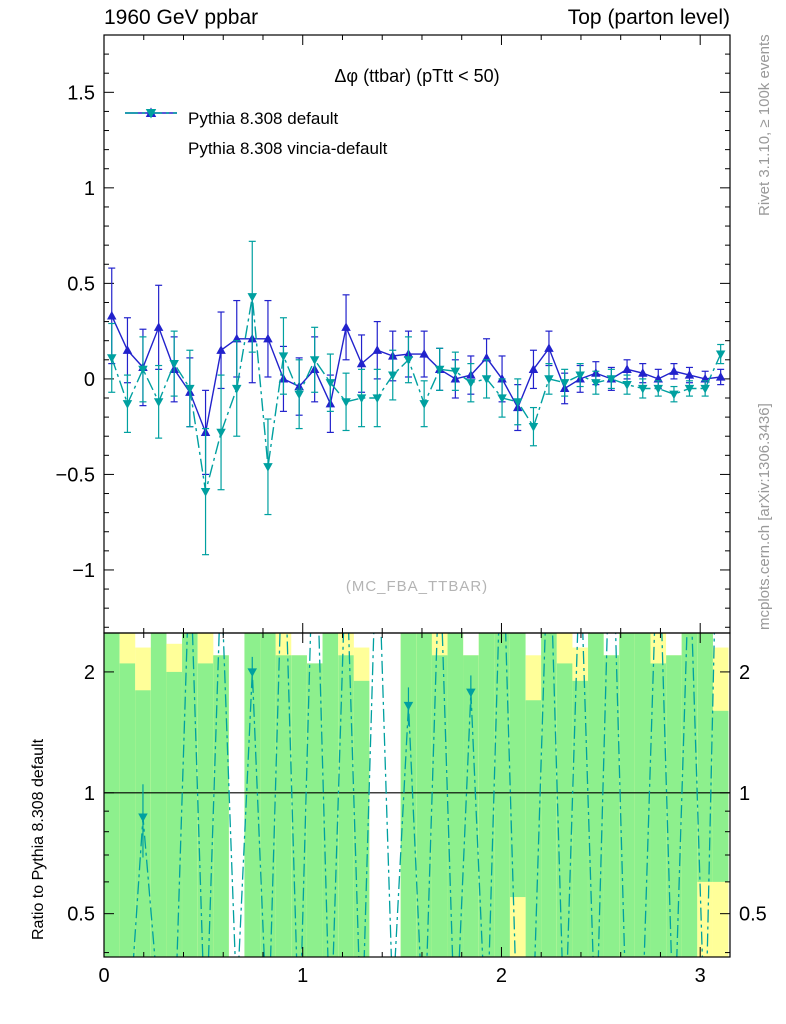 The image size is (786, 1024). I want to click on main-y-tick-label: −1, so click(83, 571).